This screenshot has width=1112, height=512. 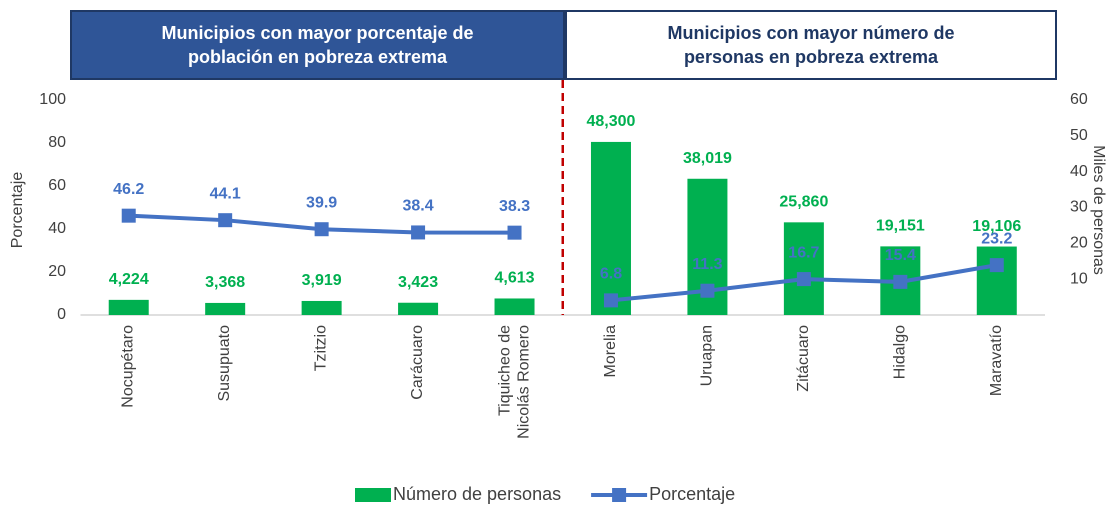 What do you see at coordinates (610, 351) in the screenshot?
I see `x-tick-label: Morelia` at bounding box center [610, 351].